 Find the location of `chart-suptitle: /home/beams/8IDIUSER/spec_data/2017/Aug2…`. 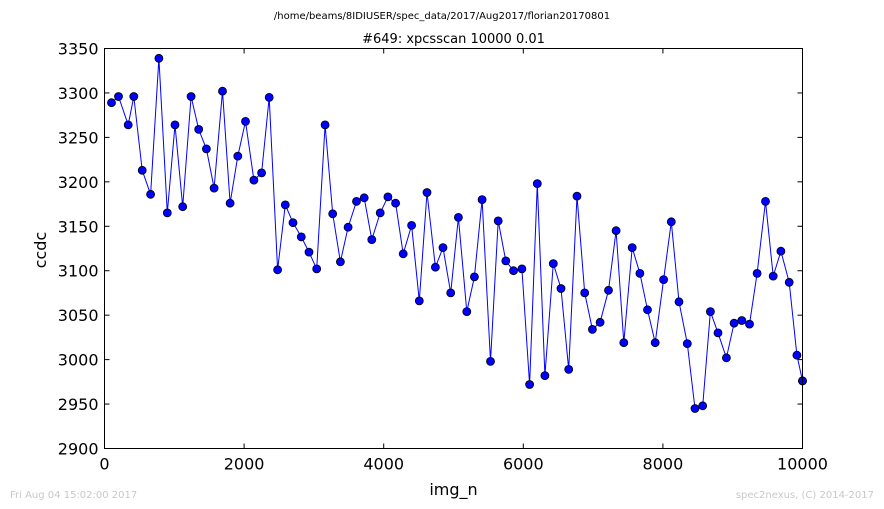

chart-suptitle: /home/beams/8IDIUSER/spec_data/2017/Aug2… is located at coordinates (442, 16).